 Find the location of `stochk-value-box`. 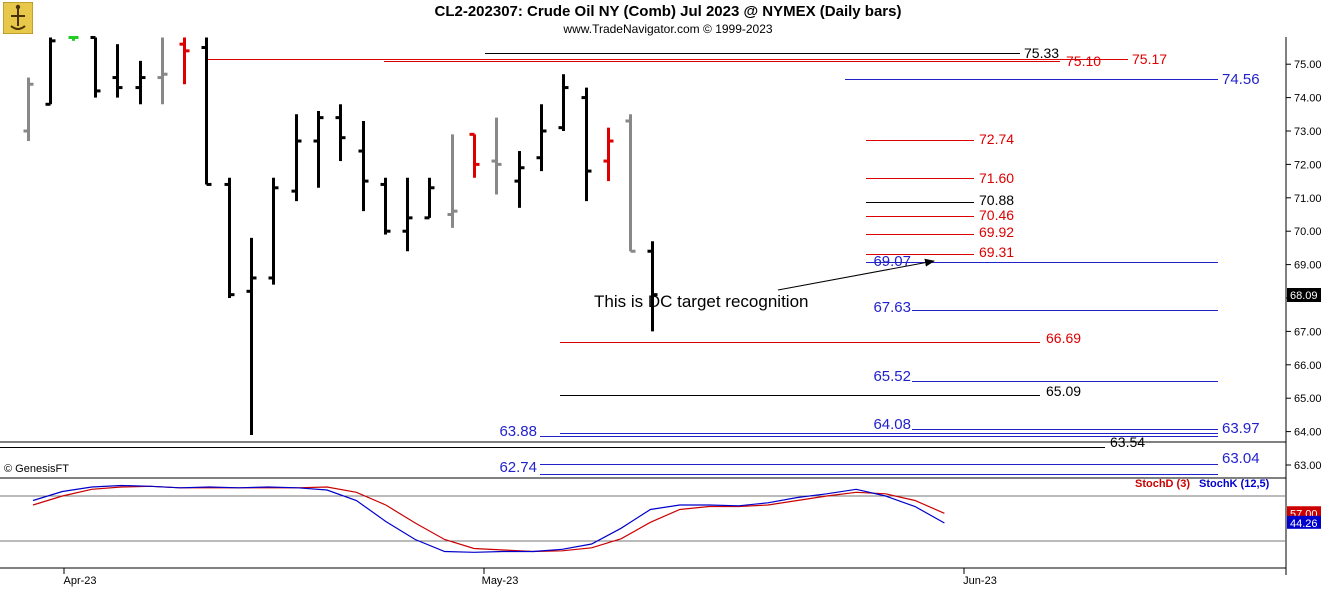

stochk-value-box is located at coordinates (1304, 522).